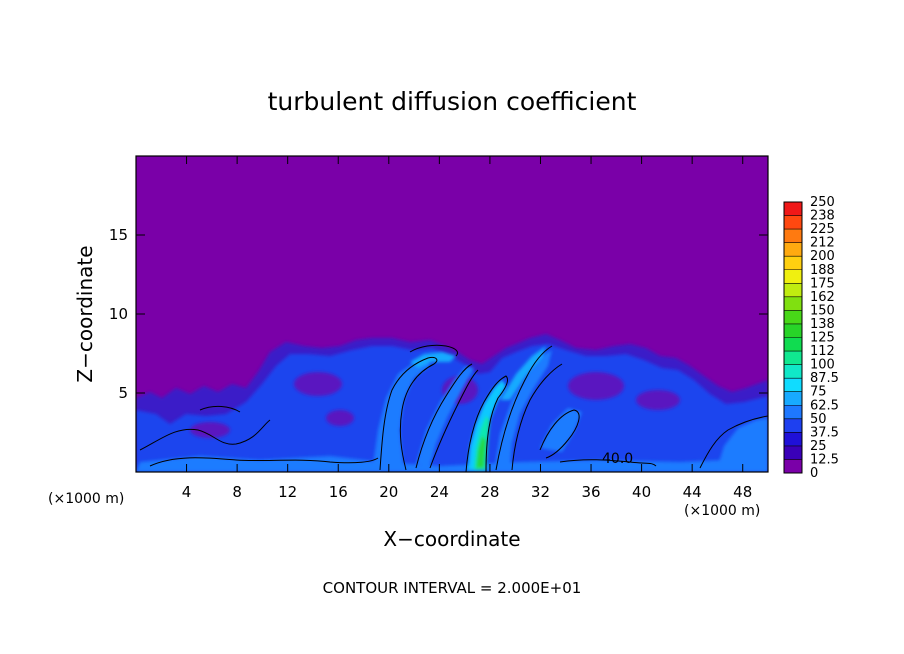  Describe the element at coordinates (123, 393) in the screenshot. I see `y-tick-label: 5` at that location.